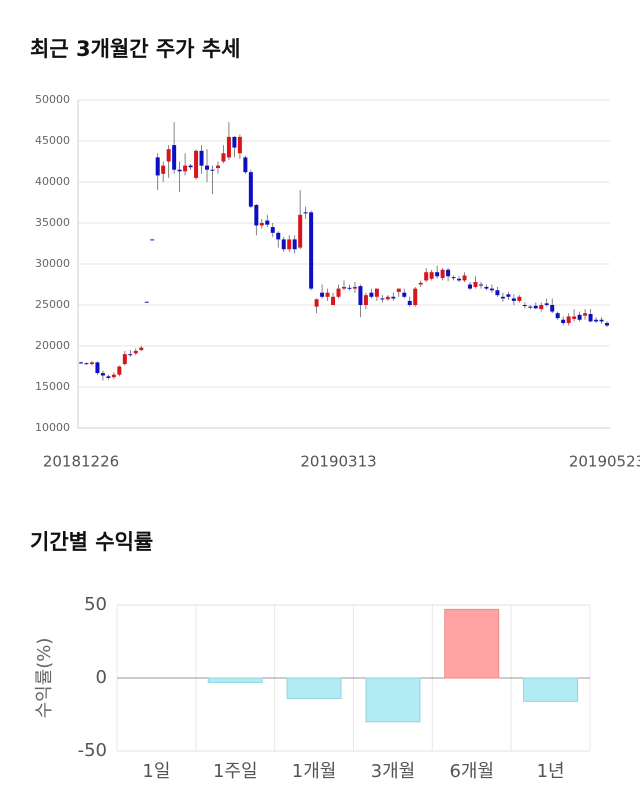 Image resolution: width=640 pixels, height=810 pixels. Describe the element at coordinates (471, 771) in the screenshot. I see `x-tick-label: 6개월` at that location.